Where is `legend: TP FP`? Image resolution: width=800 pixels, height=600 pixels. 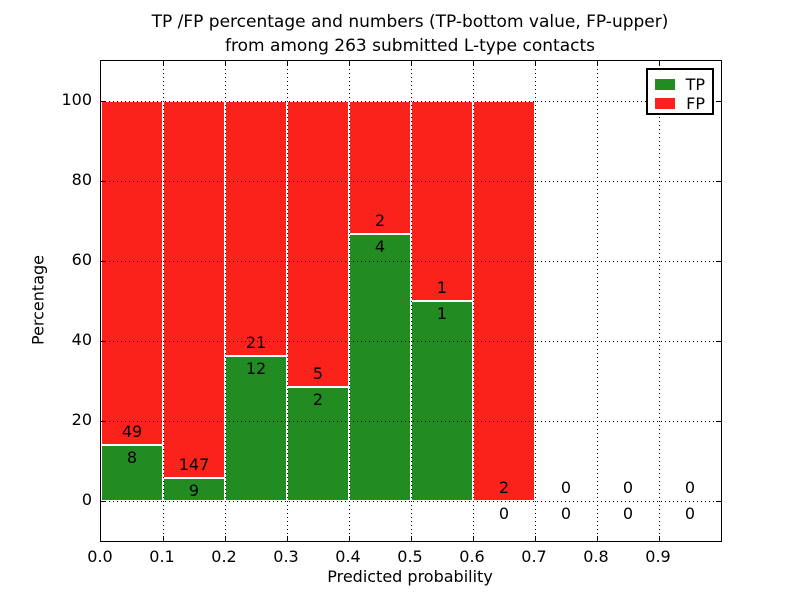 legend: TP FP is located at coordinates (680, 91).